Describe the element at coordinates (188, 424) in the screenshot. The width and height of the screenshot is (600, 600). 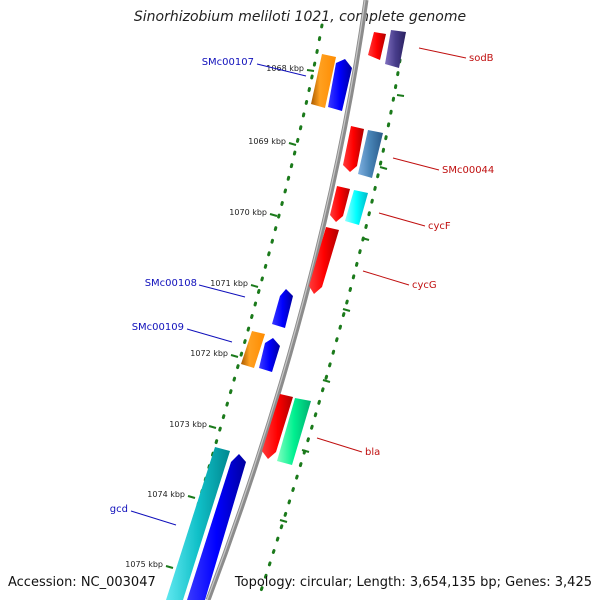
I see `tick-label: 1073 kbp` at that location.